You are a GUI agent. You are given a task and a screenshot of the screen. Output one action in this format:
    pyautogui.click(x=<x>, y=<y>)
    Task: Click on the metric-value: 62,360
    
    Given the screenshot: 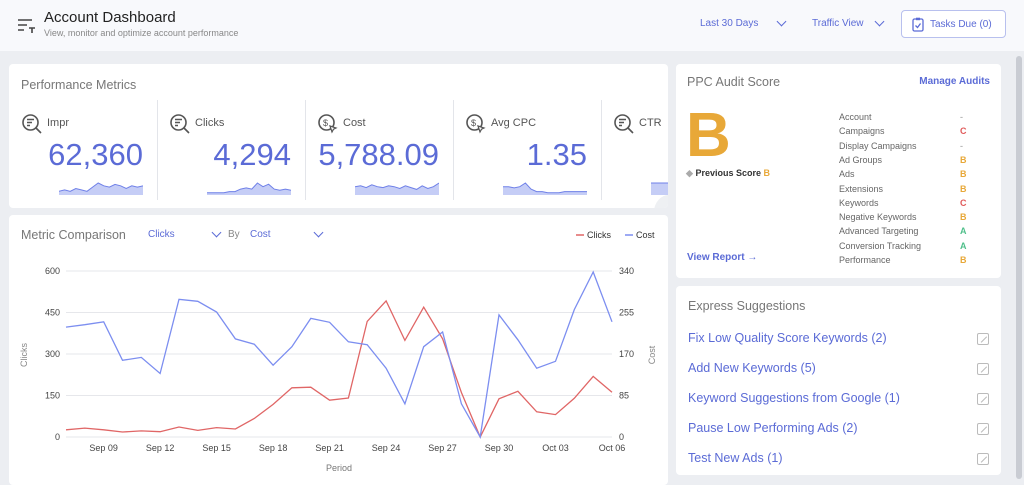 What is the action you would take?
    pyautogui.click(x=95, y=154)
    